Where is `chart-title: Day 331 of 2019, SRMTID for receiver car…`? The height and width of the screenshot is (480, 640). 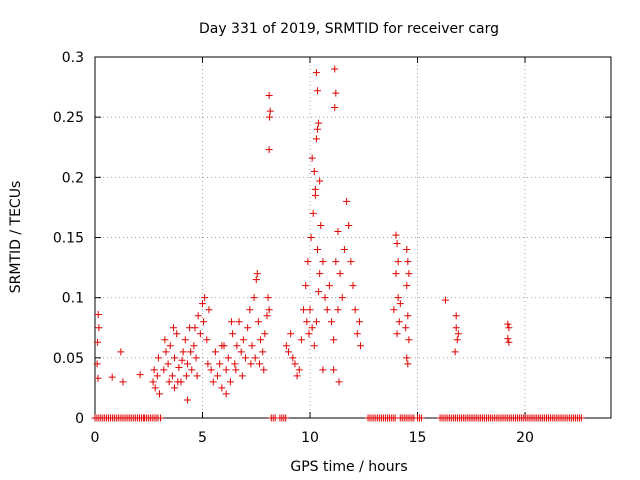 chart-title: Day 331 of 2019, SRMTID for receiver car… is located at coordinates (349, 29).